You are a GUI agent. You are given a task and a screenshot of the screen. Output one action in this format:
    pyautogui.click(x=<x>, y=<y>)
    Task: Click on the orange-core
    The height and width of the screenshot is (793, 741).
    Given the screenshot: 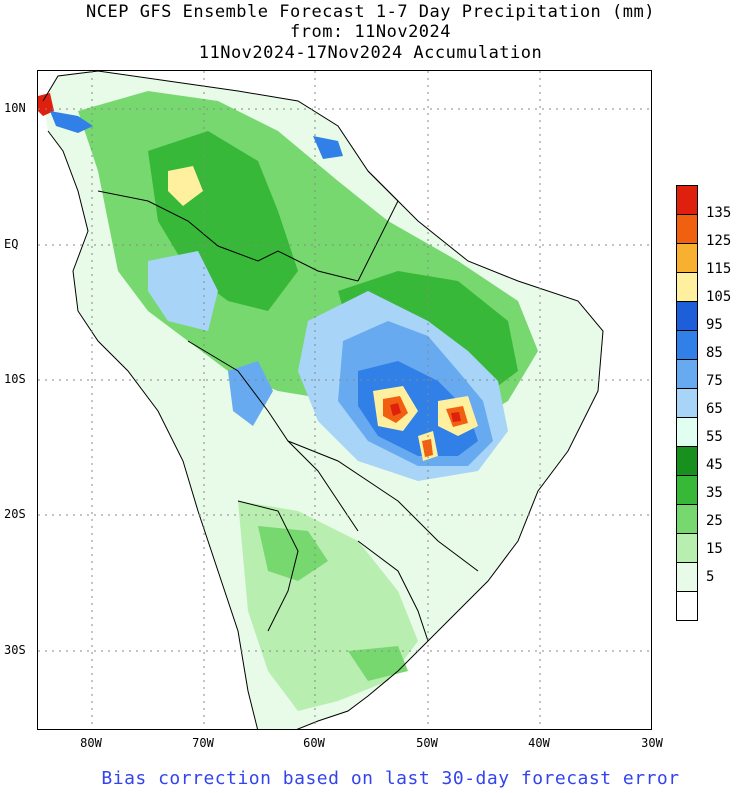 What is the action you would take?
    pyautogui.click(x=425, y=426)
    